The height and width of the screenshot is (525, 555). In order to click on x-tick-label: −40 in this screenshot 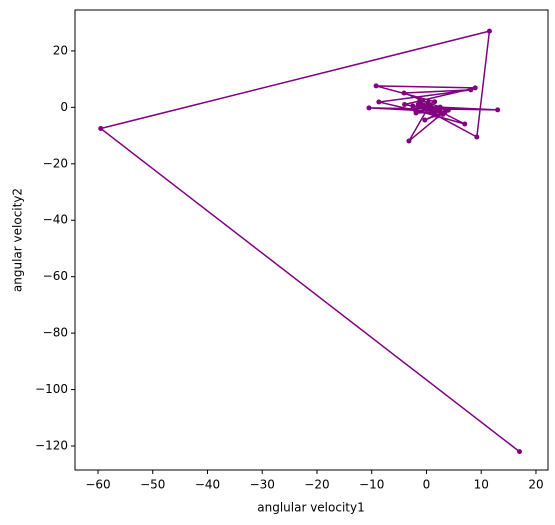, I will do `click(207, 485)`.